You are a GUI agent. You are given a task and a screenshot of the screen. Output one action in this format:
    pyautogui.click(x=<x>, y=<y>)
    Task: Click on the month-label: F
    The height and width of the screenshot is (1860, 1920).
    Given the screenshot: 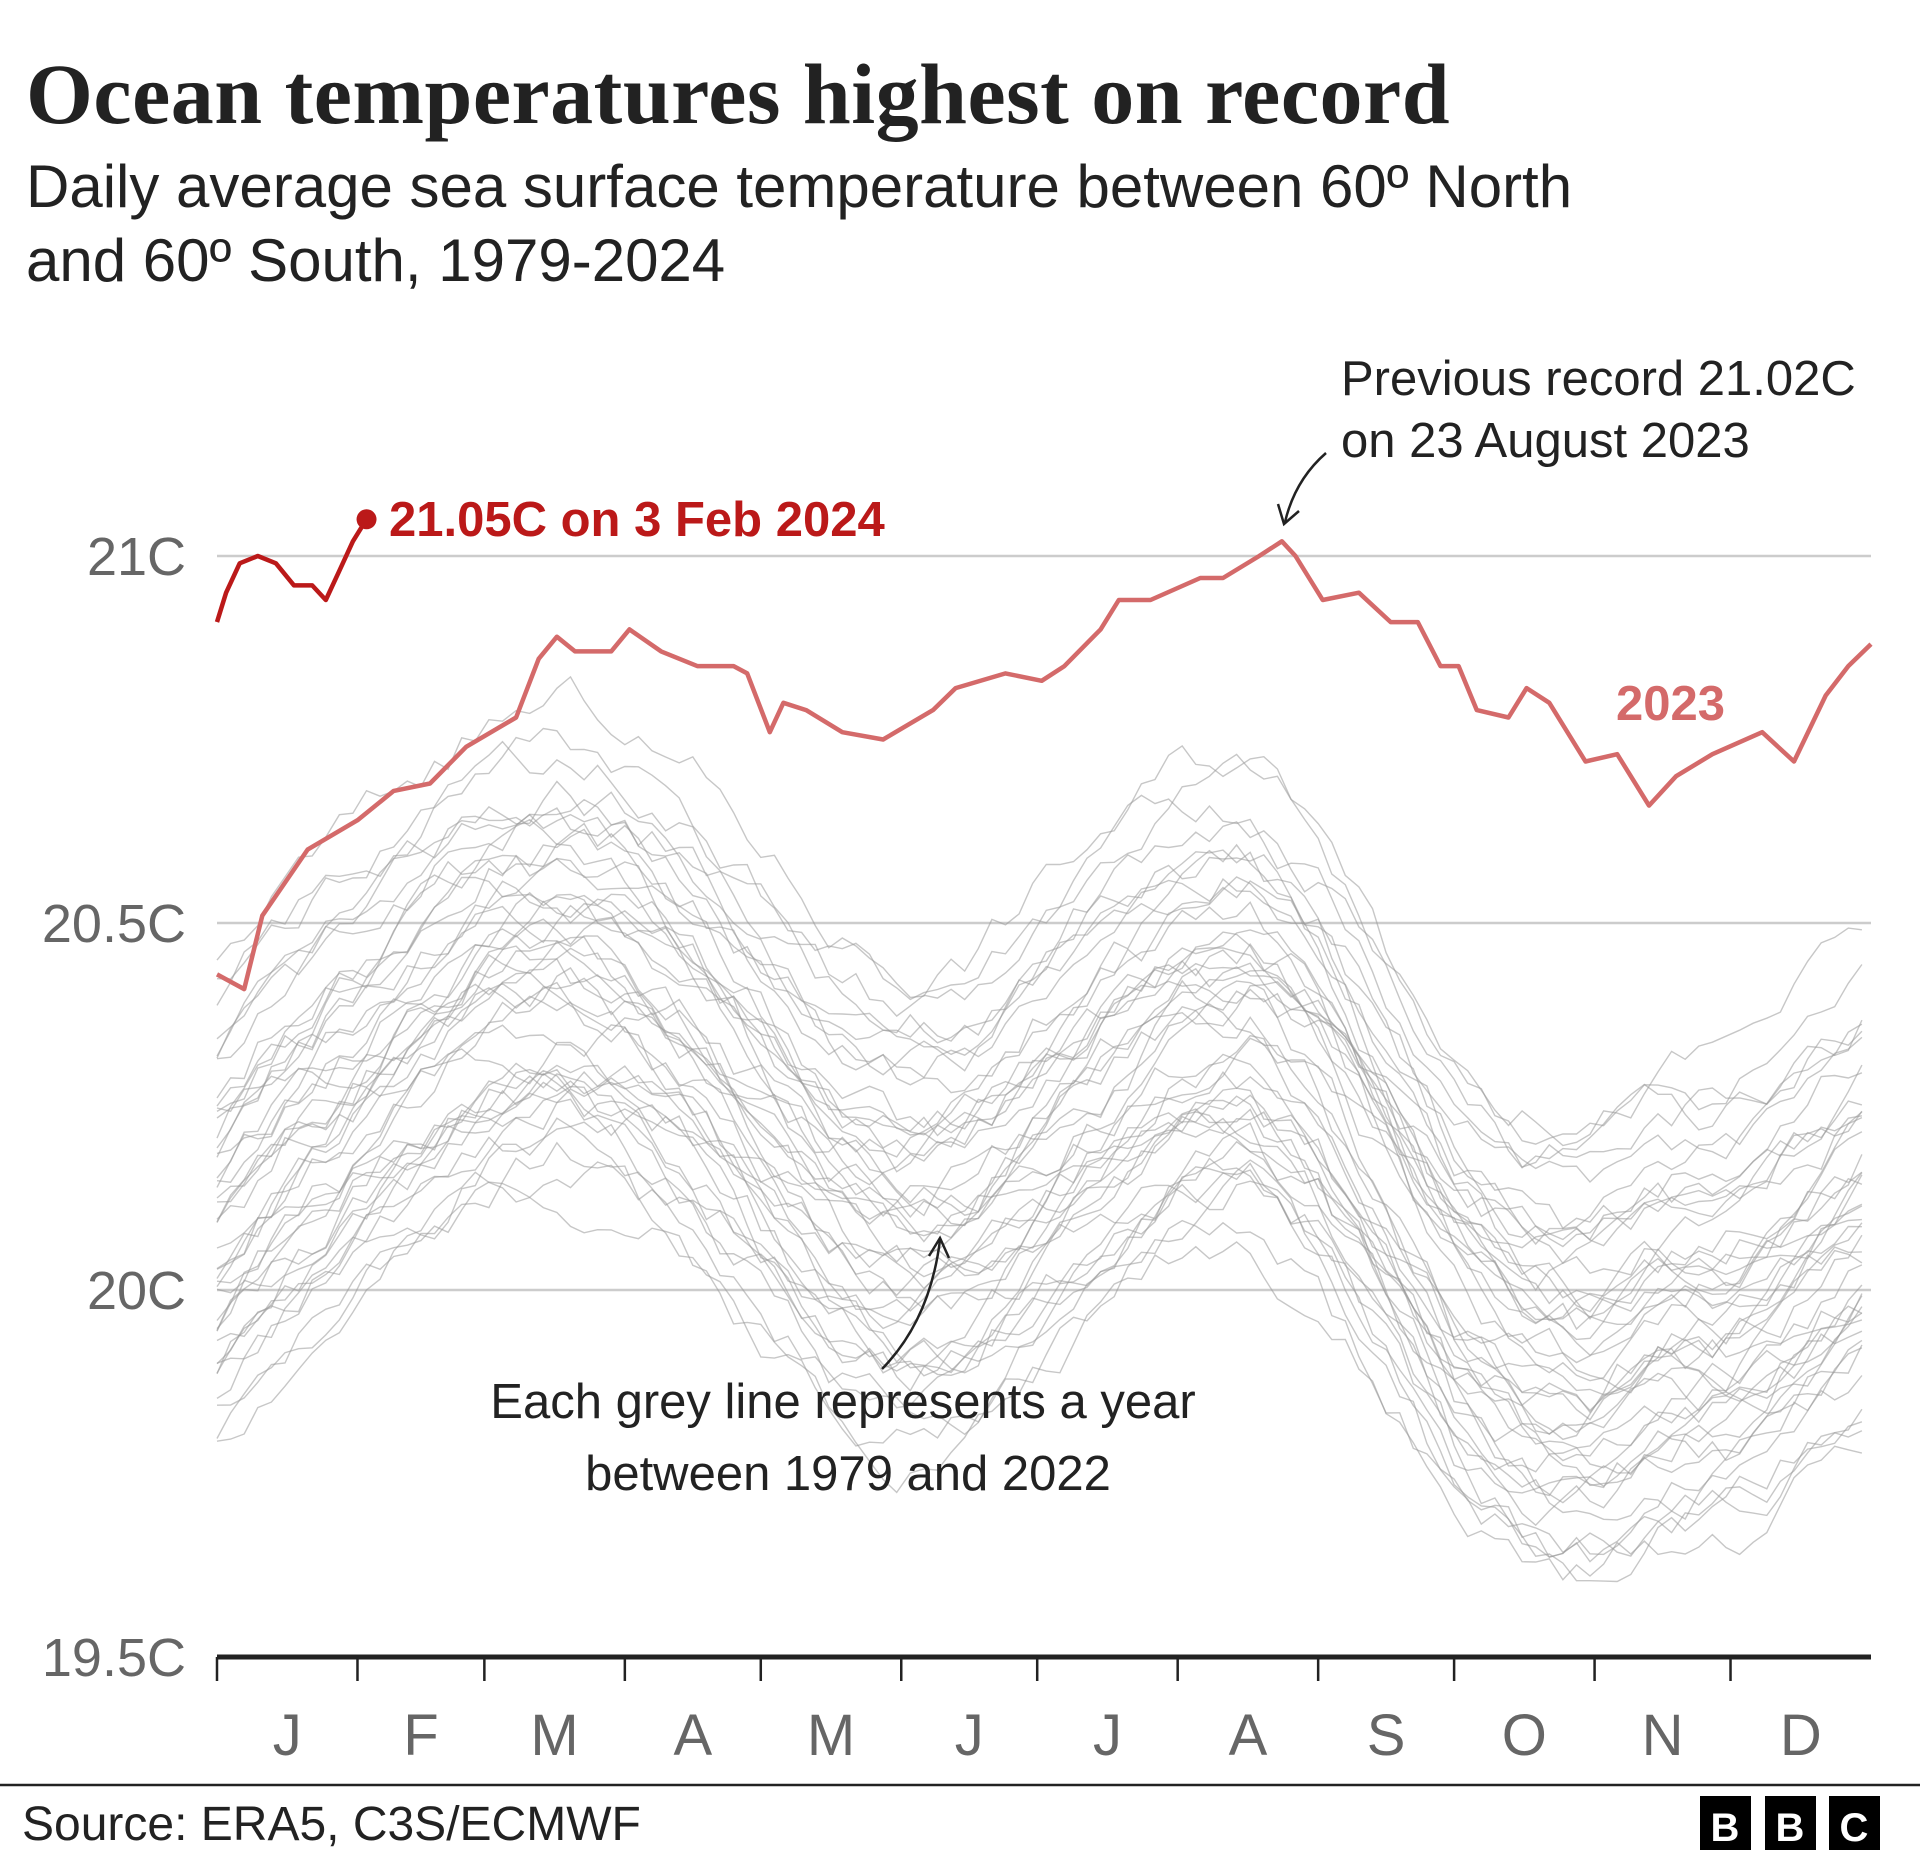 What is the action you would take?
    pyautogui.click(x=420, y=1735)
    